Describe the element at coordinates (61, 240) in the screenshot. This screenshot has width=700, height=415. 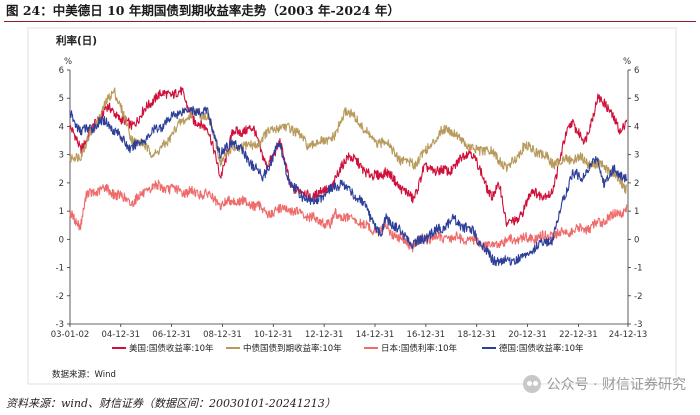
I see `y-tick-label-left: 0` at that location.